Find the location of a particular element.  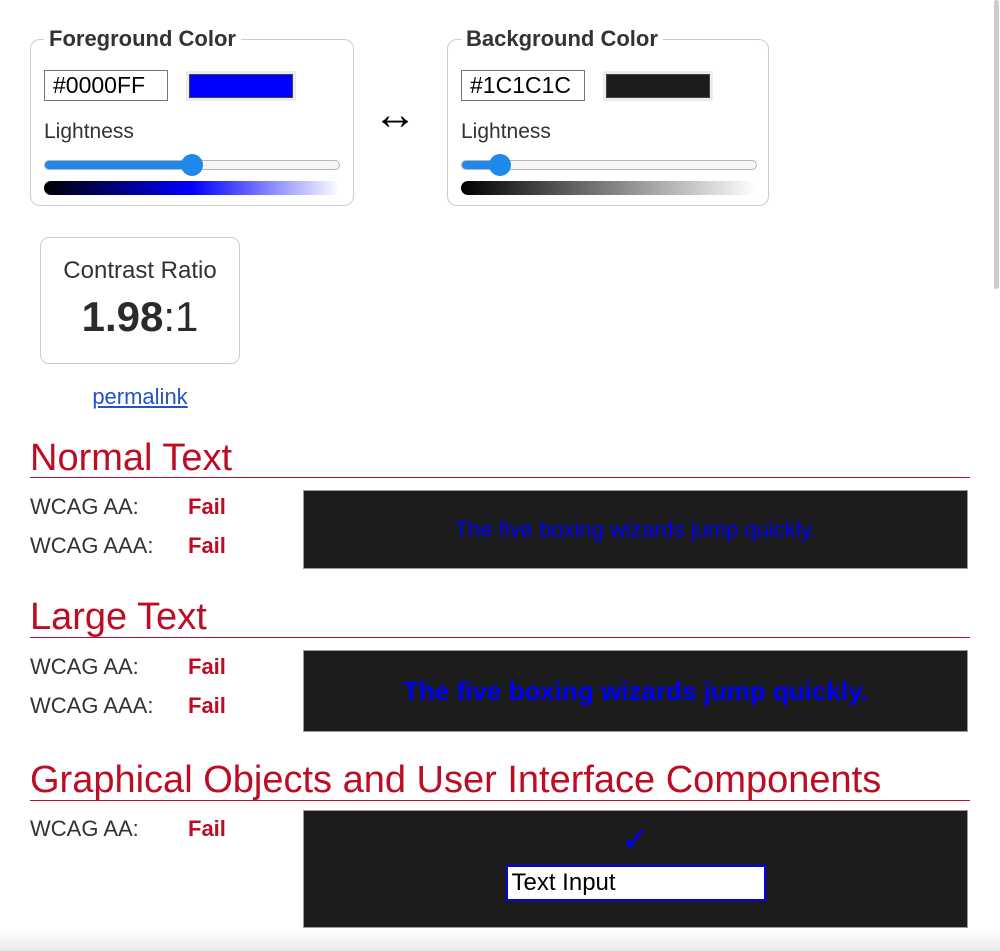

sample-text-input is located at coordinates (635, 883).